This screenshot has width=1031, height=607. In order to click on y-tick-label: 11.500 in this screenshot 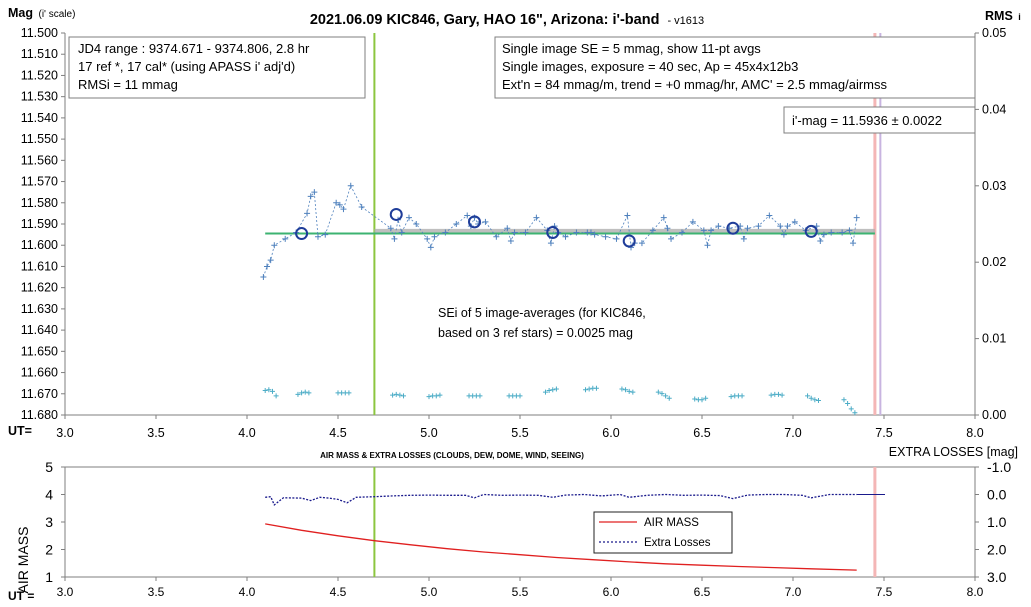, I will do `click(39, 33)`.